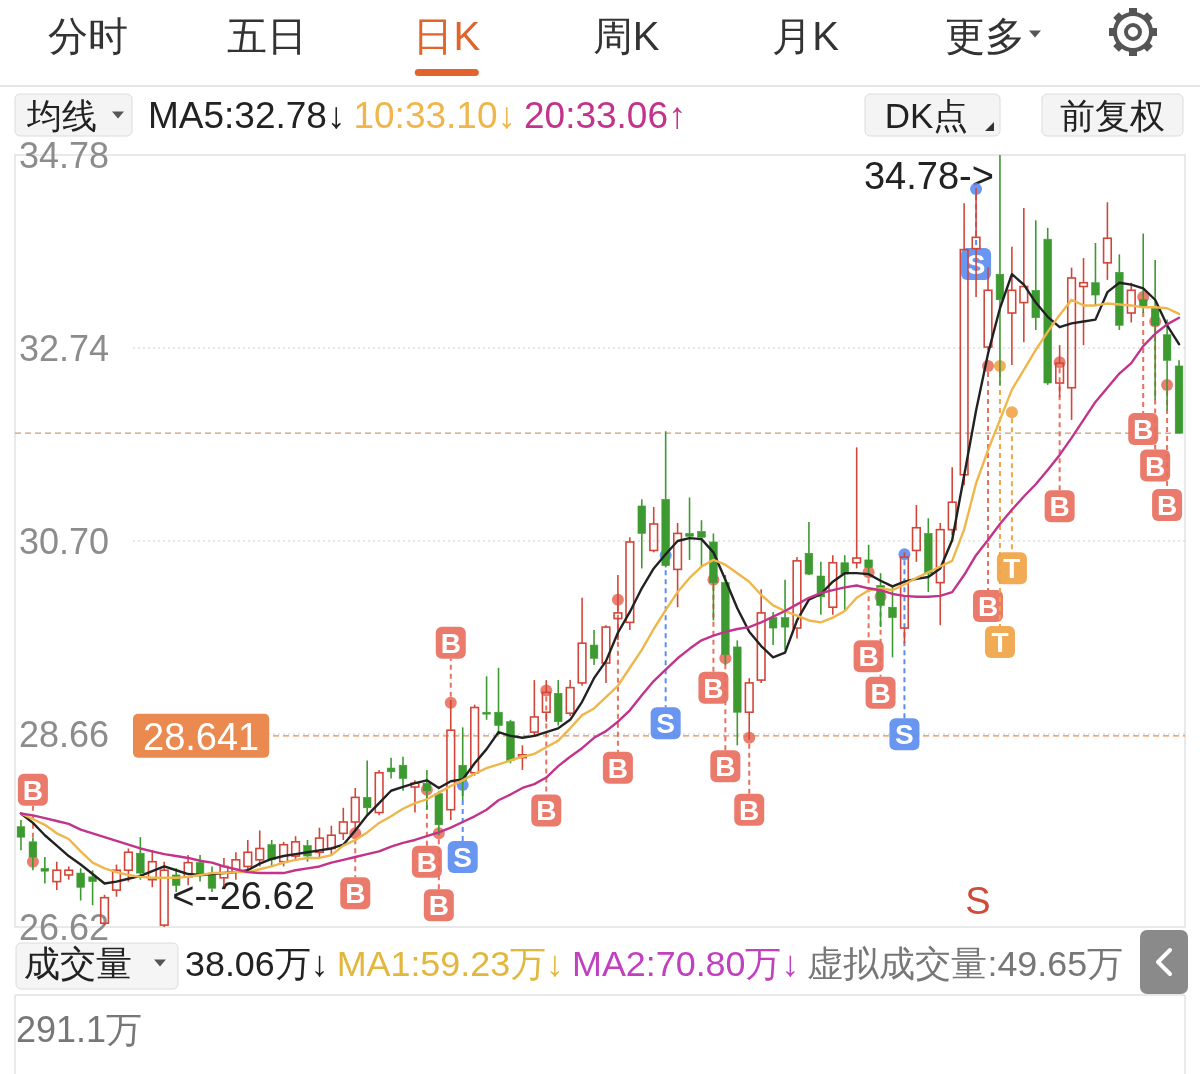 Image resolution: width=1200 pixels, height=1074 pixels. I want to click on text: MA1:59.23万↓, so click(450, 964).